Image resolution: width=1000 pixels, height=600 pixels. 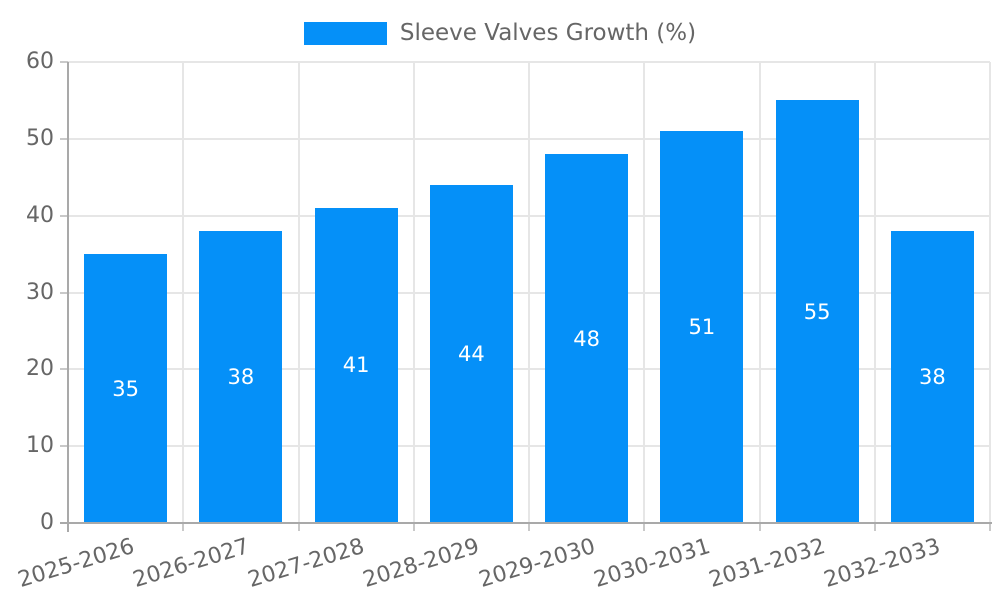 I want to click on bar-value-label: 51, so click(x=702, y=327).